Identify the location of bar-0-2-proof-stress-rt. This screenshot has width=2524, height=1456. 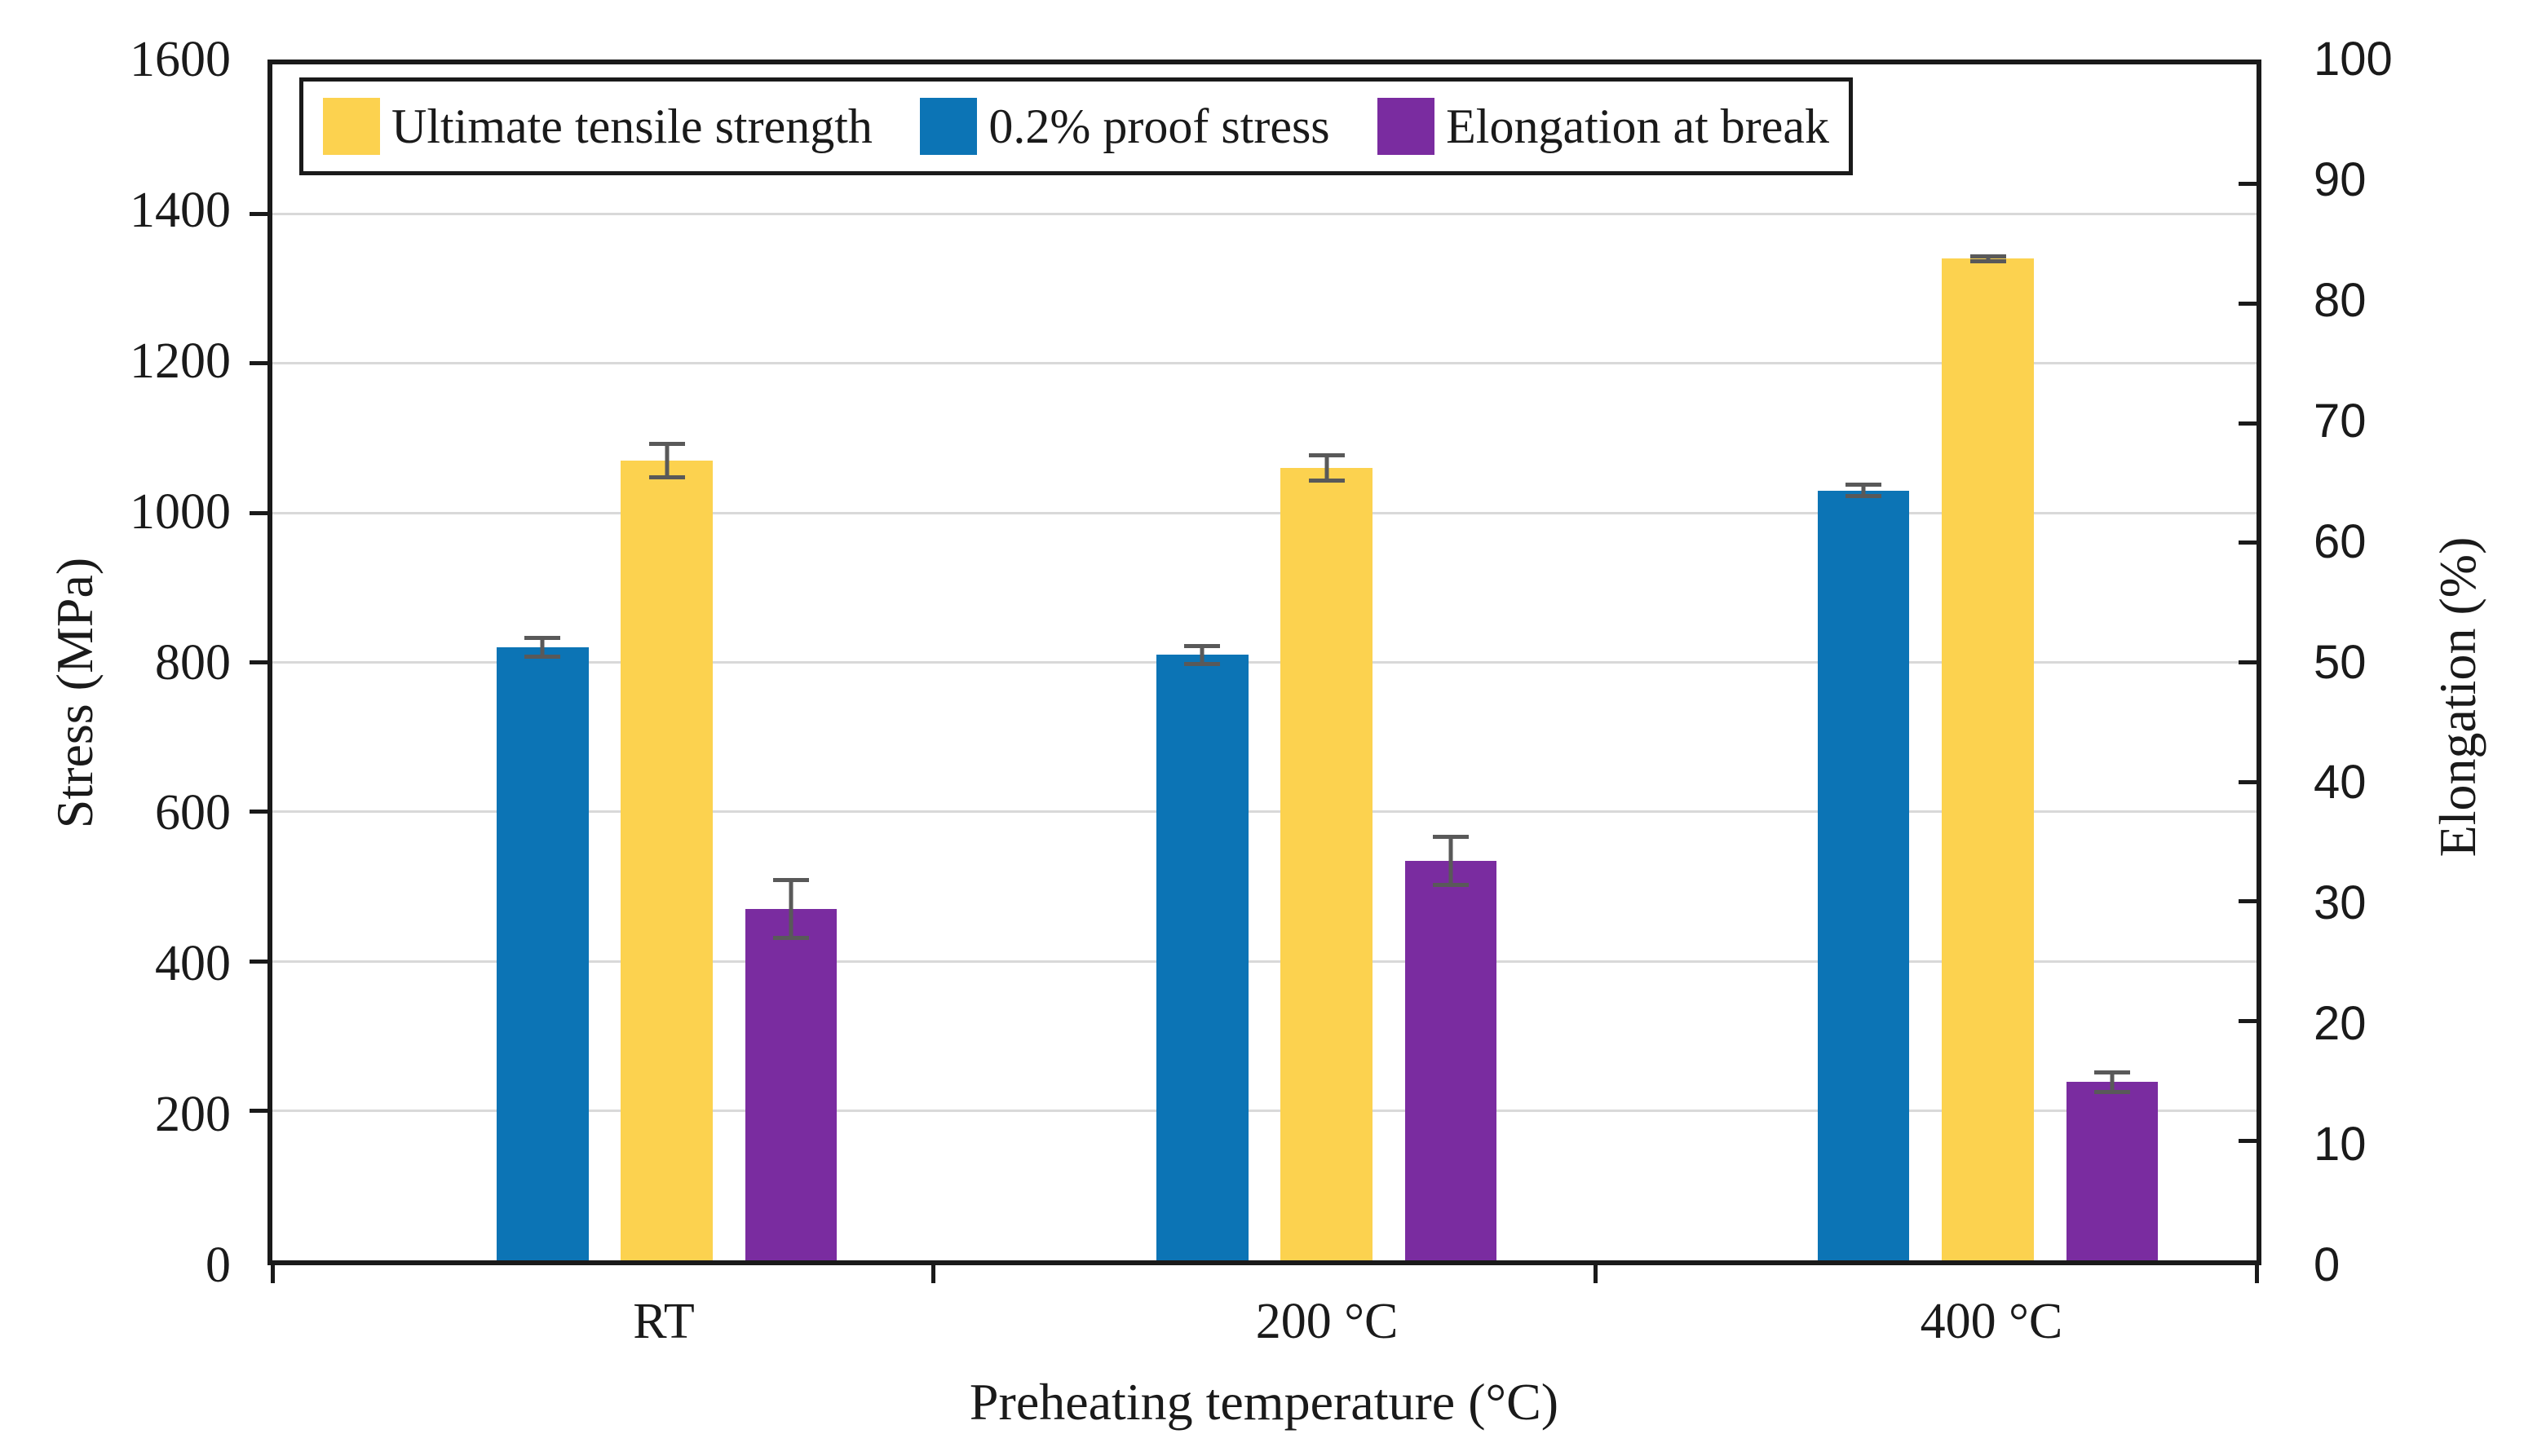
(543, 953).